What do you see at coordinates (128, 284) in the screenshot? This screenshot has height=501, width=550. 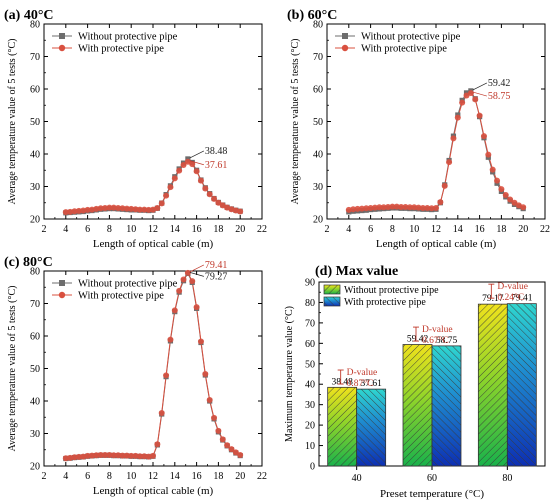 I see `legend-label: Without protective pipe` at bounding box center [128, 284].